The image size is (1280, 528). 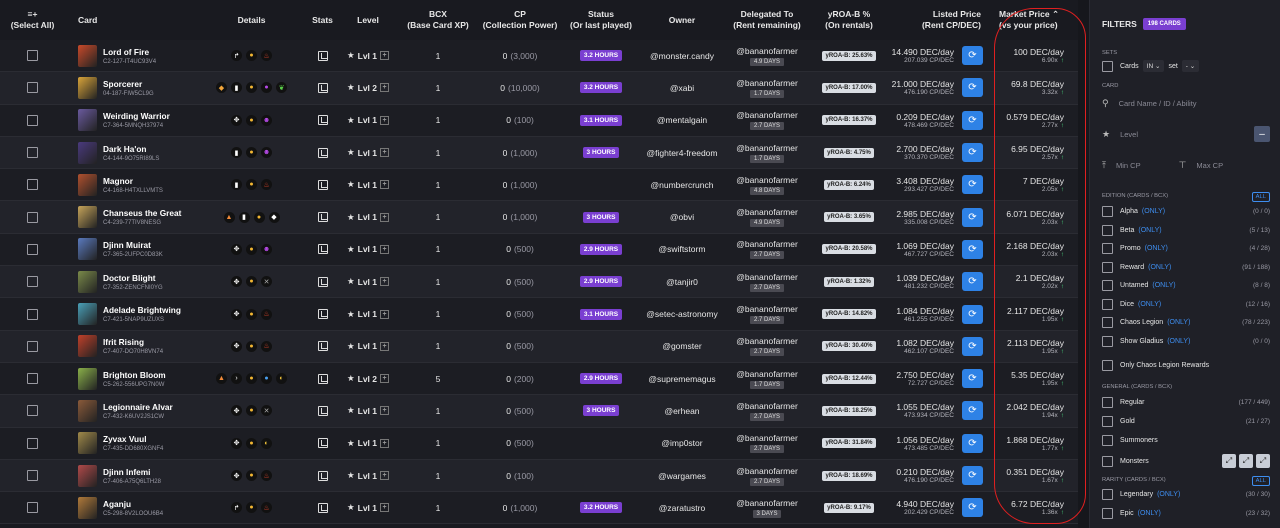 What do you see at coordinates (142, 310) in the screenshot?
I see `card-name: Adelade Brightwing` at bounding box center [142, 310].